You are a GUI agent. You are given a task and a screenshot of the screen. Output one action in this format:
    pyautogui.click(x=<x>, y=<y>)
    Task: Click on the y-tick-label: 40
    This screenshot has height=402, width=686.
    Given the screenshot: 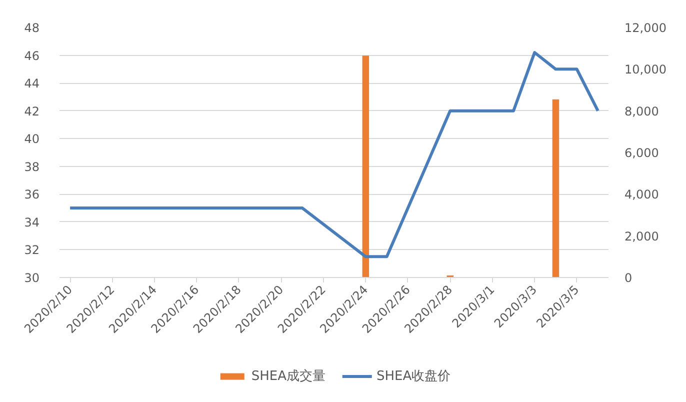 What is the action you would take?
    pyautogui.click(x=32, y=139)
    